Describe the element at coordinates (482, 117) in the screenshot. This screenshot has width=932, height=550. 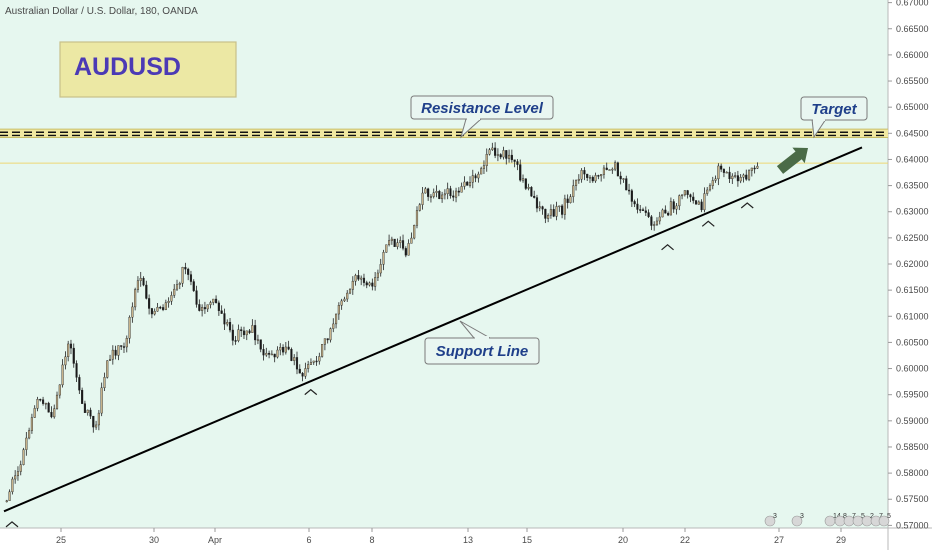
I see `resistance-callout: Resistance Level` at that location.